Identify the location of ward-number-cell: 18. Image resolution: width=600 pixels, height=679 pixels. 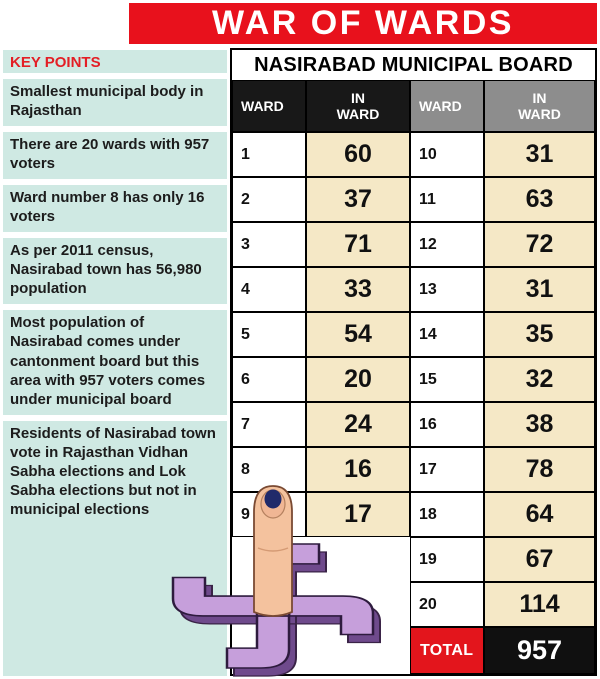
(447, 514).